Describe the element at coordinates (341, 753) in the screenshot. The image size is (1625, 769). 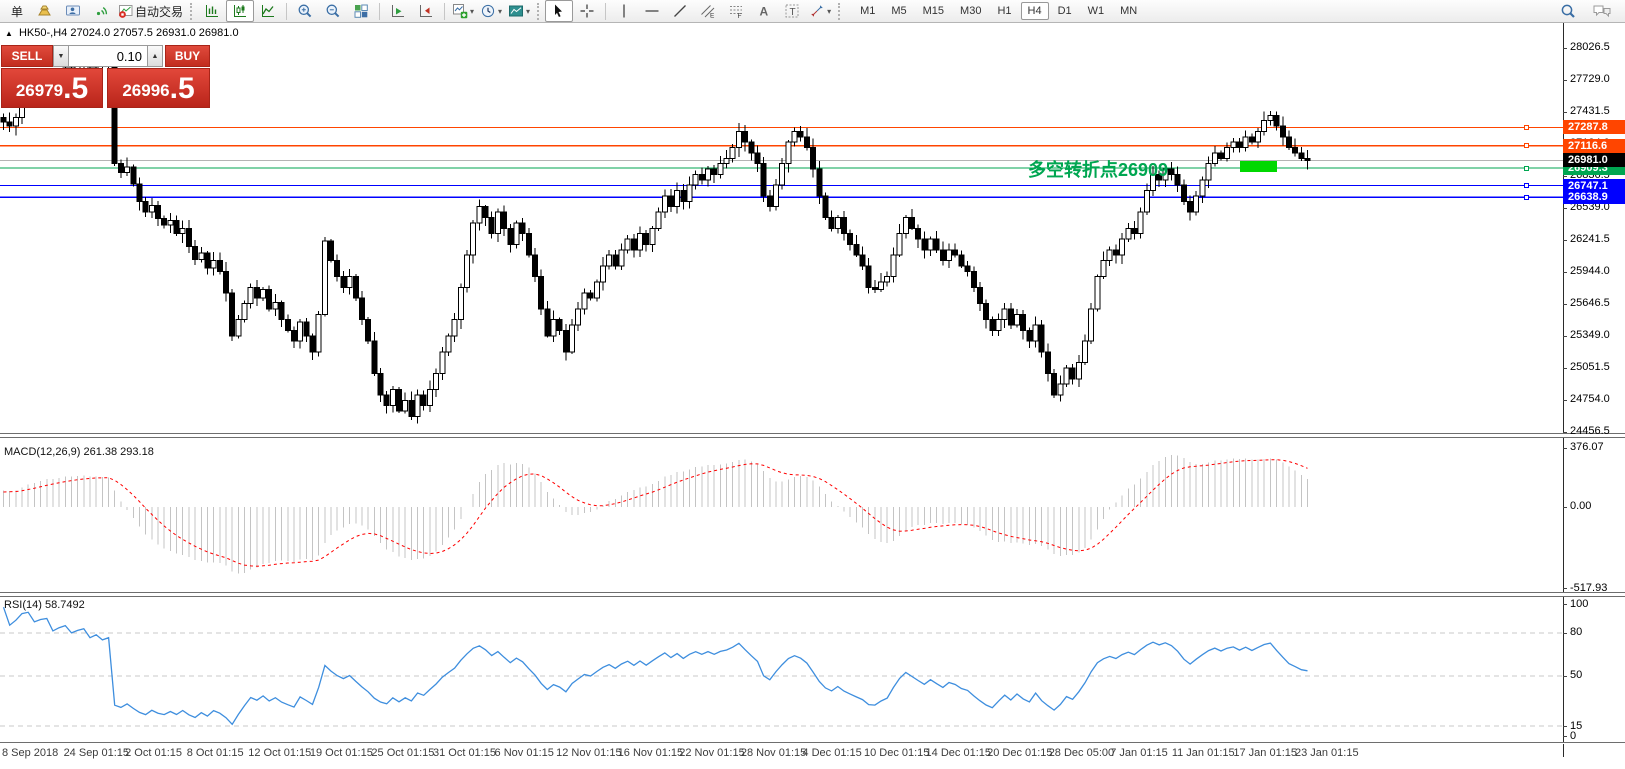
I see `date-label: 19 Oct 01:15` at that location.